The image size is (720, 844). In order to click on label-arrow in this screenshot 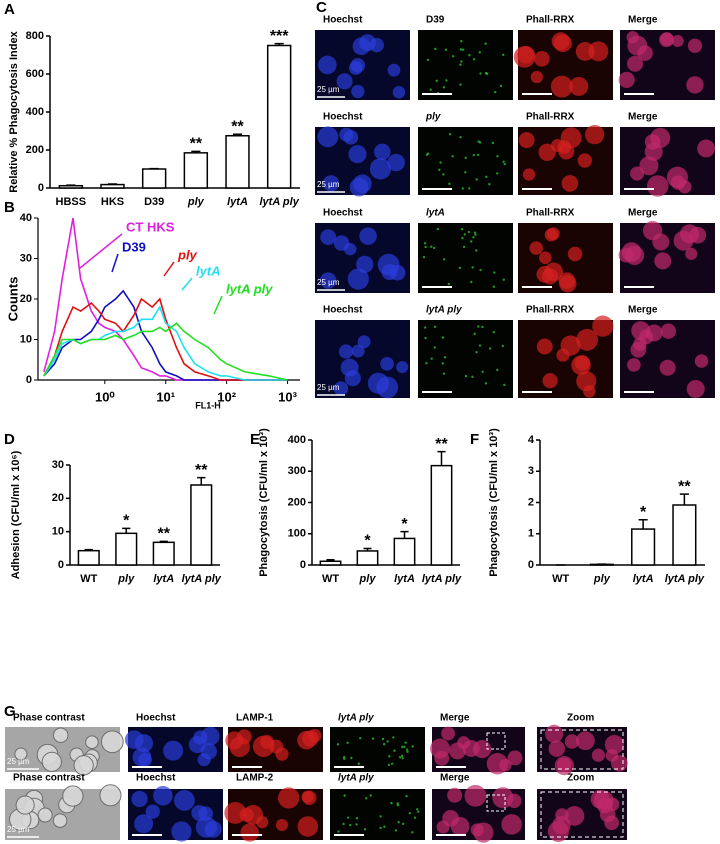, I will do `click(218, 305)`.